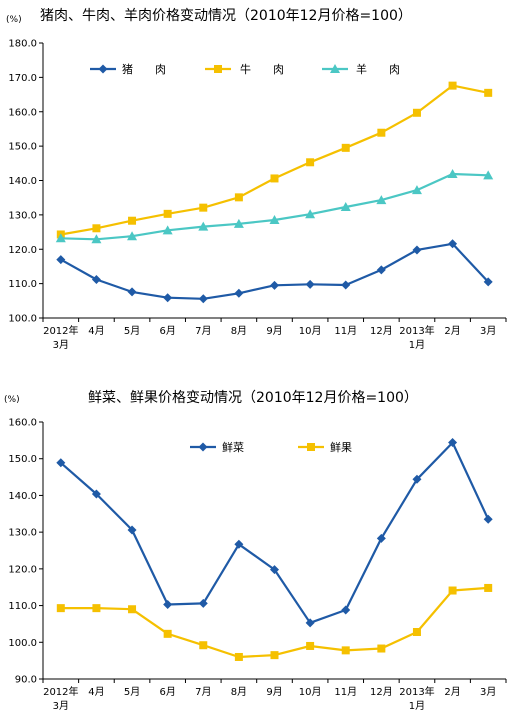 Image resolution: width=518 pixels, height=724 pixels. What do you see at coordinates (253, 398) in the screenshot?
I see `chart-title: 鲜菜、鲜果价格变动情况（2010年12月价格=100）` at bounding box center [253, 398].